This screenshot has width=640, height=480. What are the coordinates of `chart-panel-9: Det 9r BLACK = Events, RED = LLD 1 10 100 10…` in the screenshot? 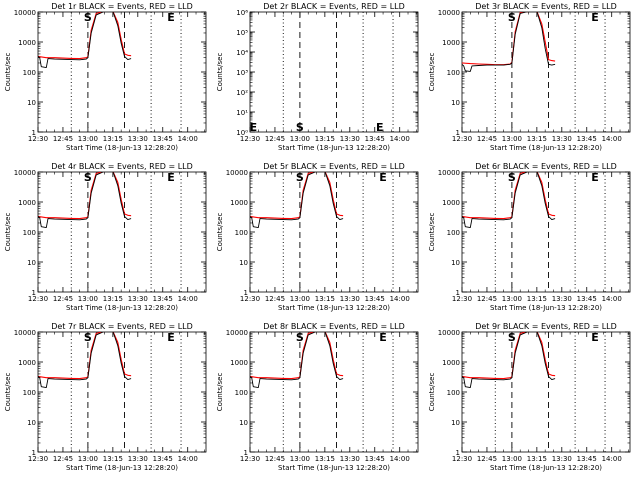 It's located at (529, 397).